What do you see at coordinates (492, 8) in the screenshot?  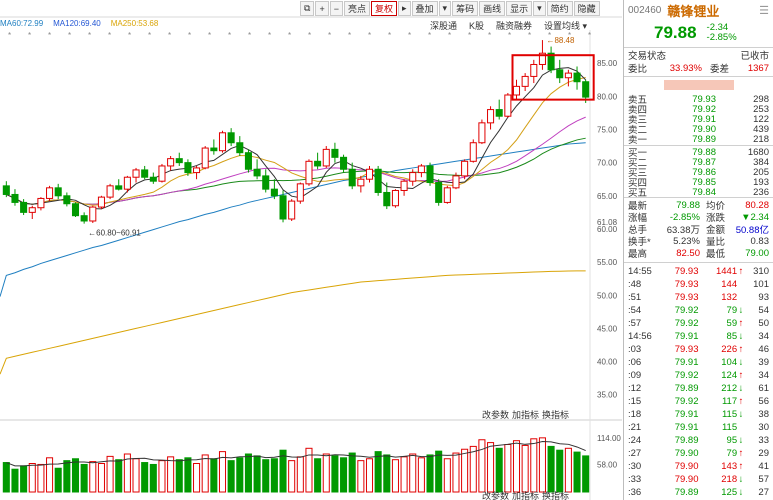 I see `toolbar-button-9: 画线` at bounding box center [492, 8].